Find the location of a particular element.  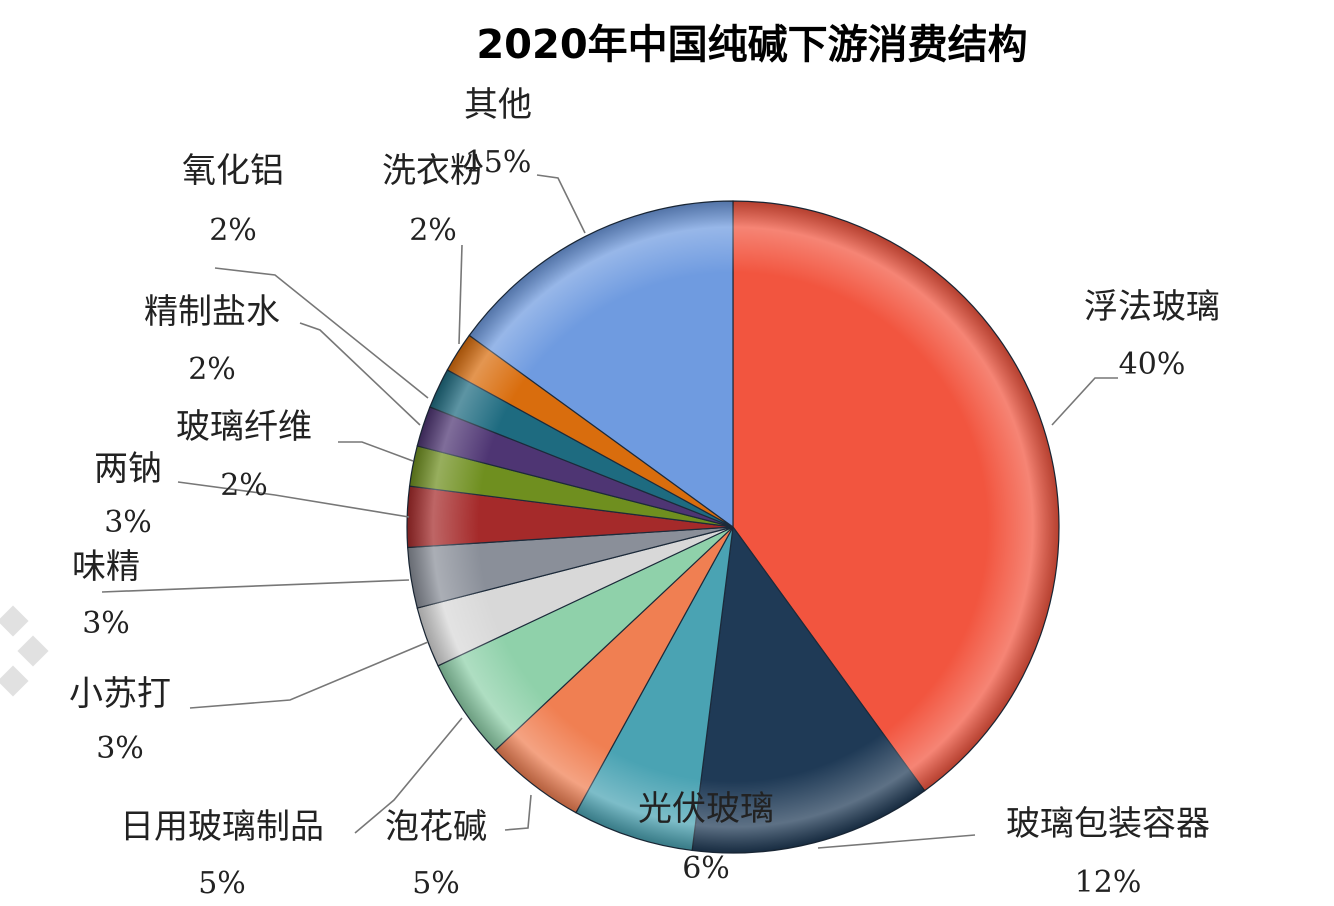

slice-percent: 40% is located at coordinates (1152, 364).